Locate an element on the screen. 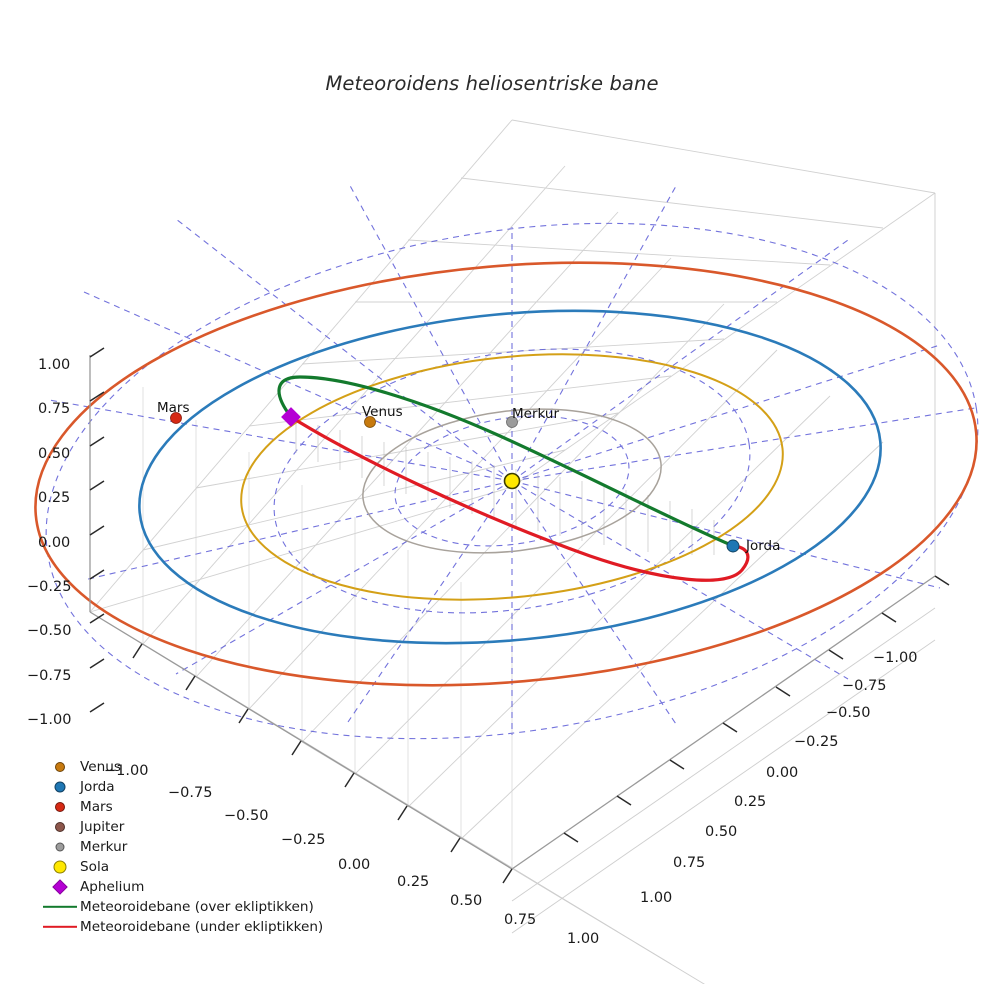 The image size is (984, 984). x-axis-tick-0: −1.00 is located at coordinates (126, 771).